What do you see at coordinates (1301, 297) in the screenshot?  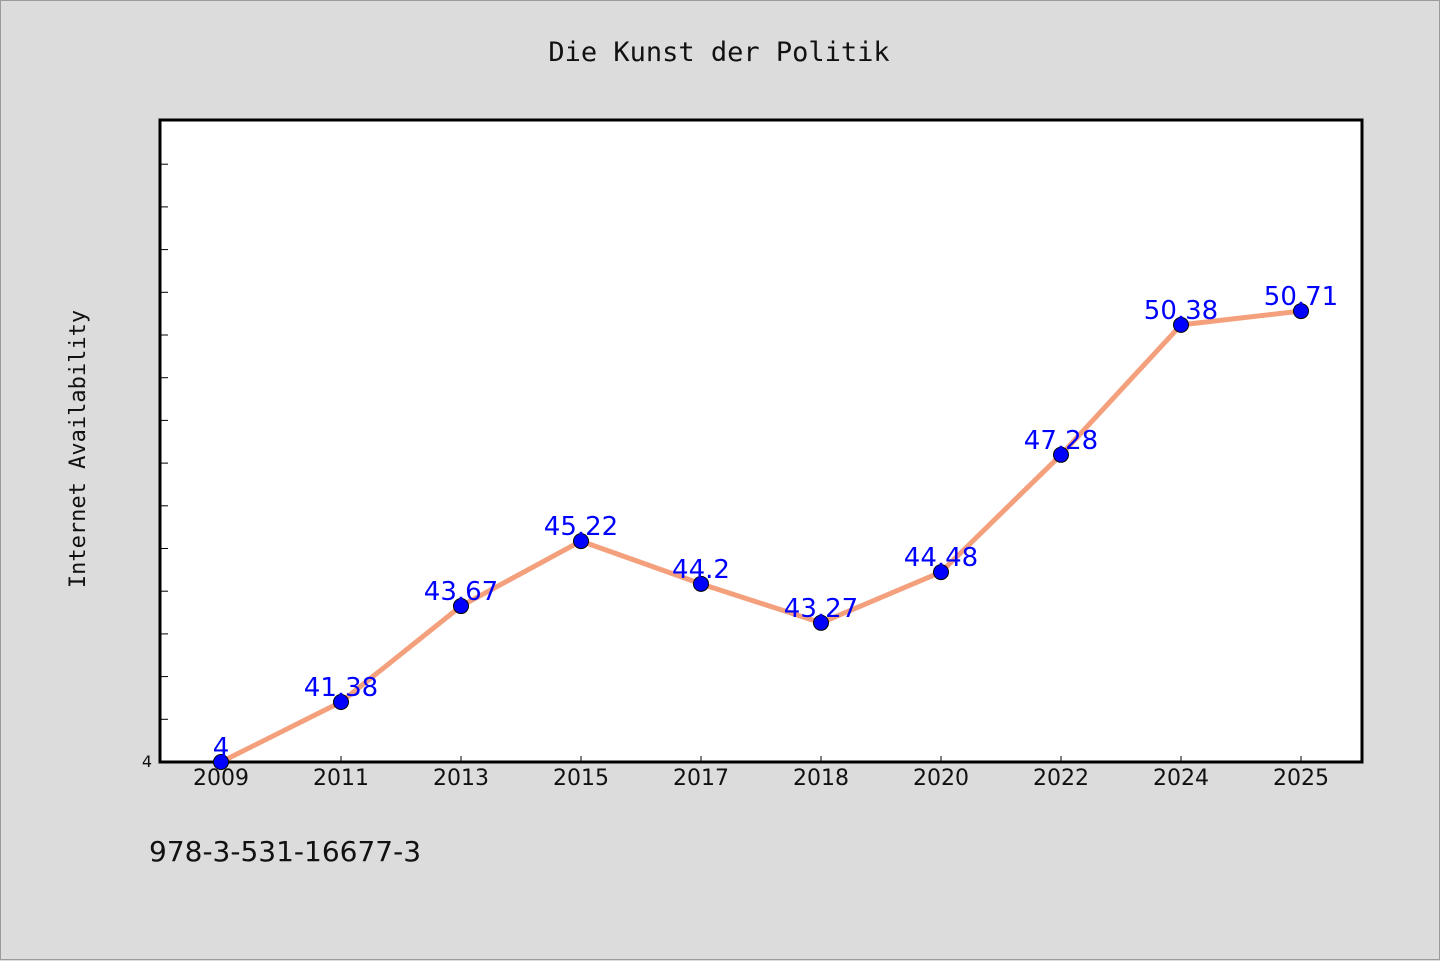 I see `data-label: 50.71` at bounding box center [1301, 297].